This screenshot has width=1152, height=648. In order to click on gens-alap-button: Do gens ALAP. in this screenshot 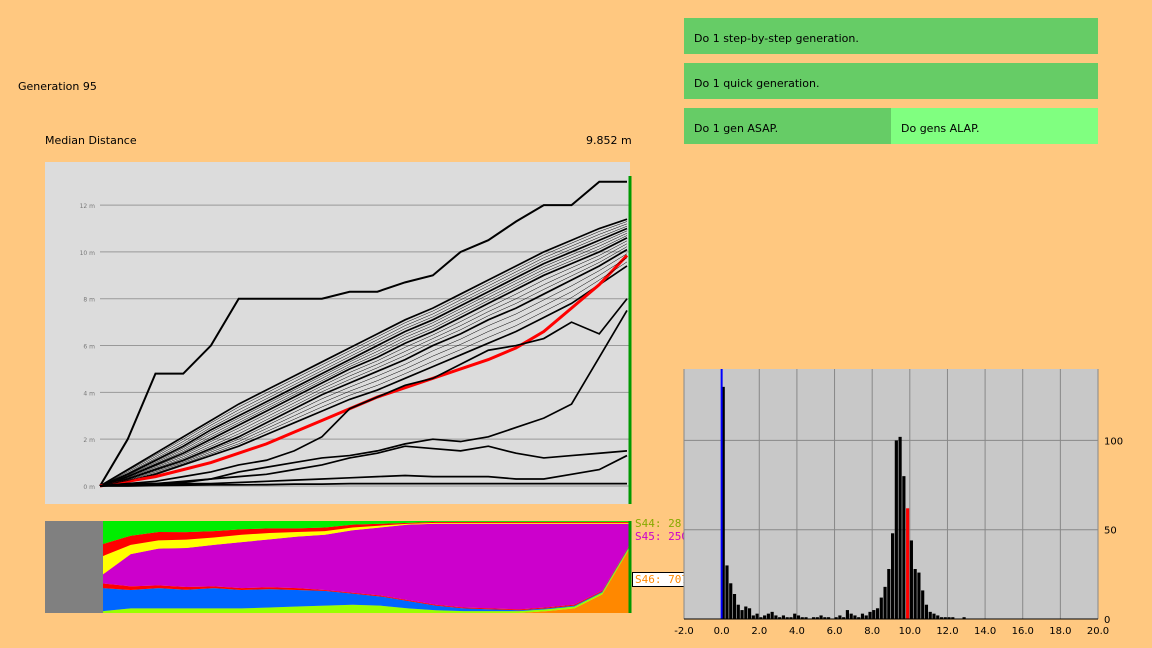, I will do `click(994, 126)`.